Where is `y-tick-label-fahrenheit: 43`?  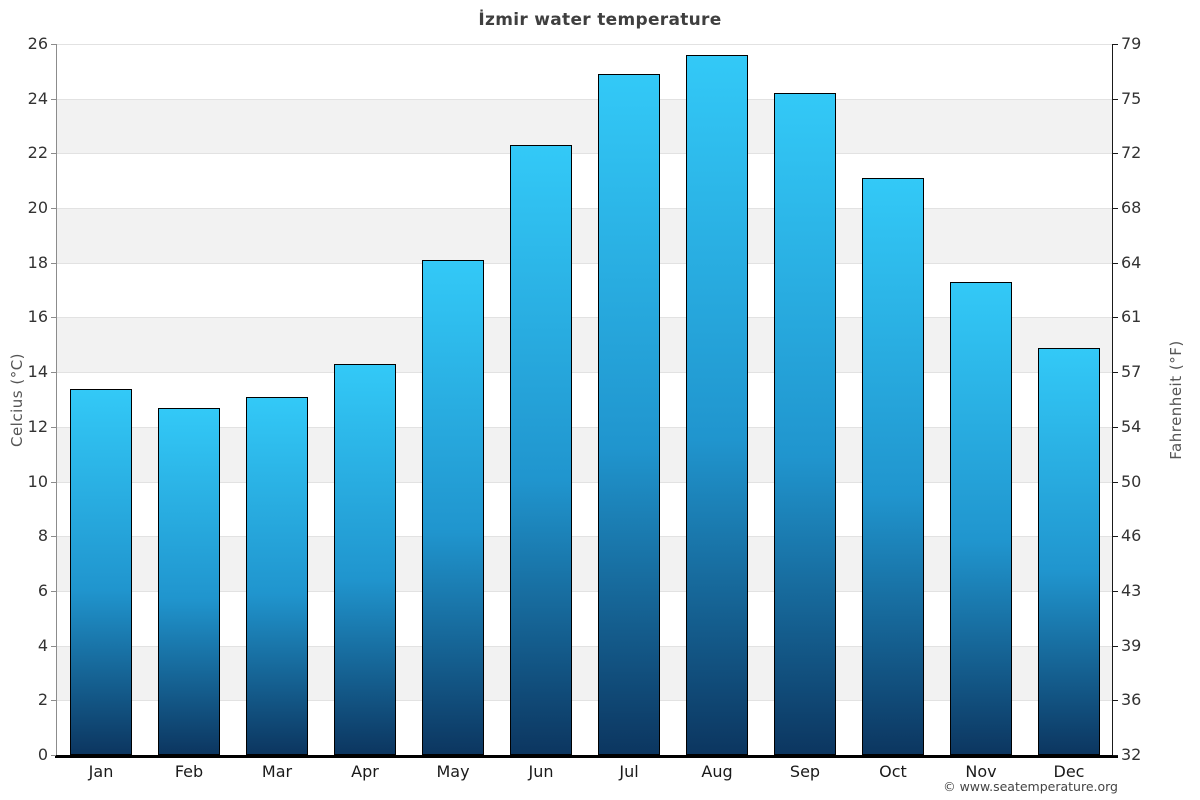 y-tick-label-fahrenheit: 43 is located at coordinates (1131, 590).